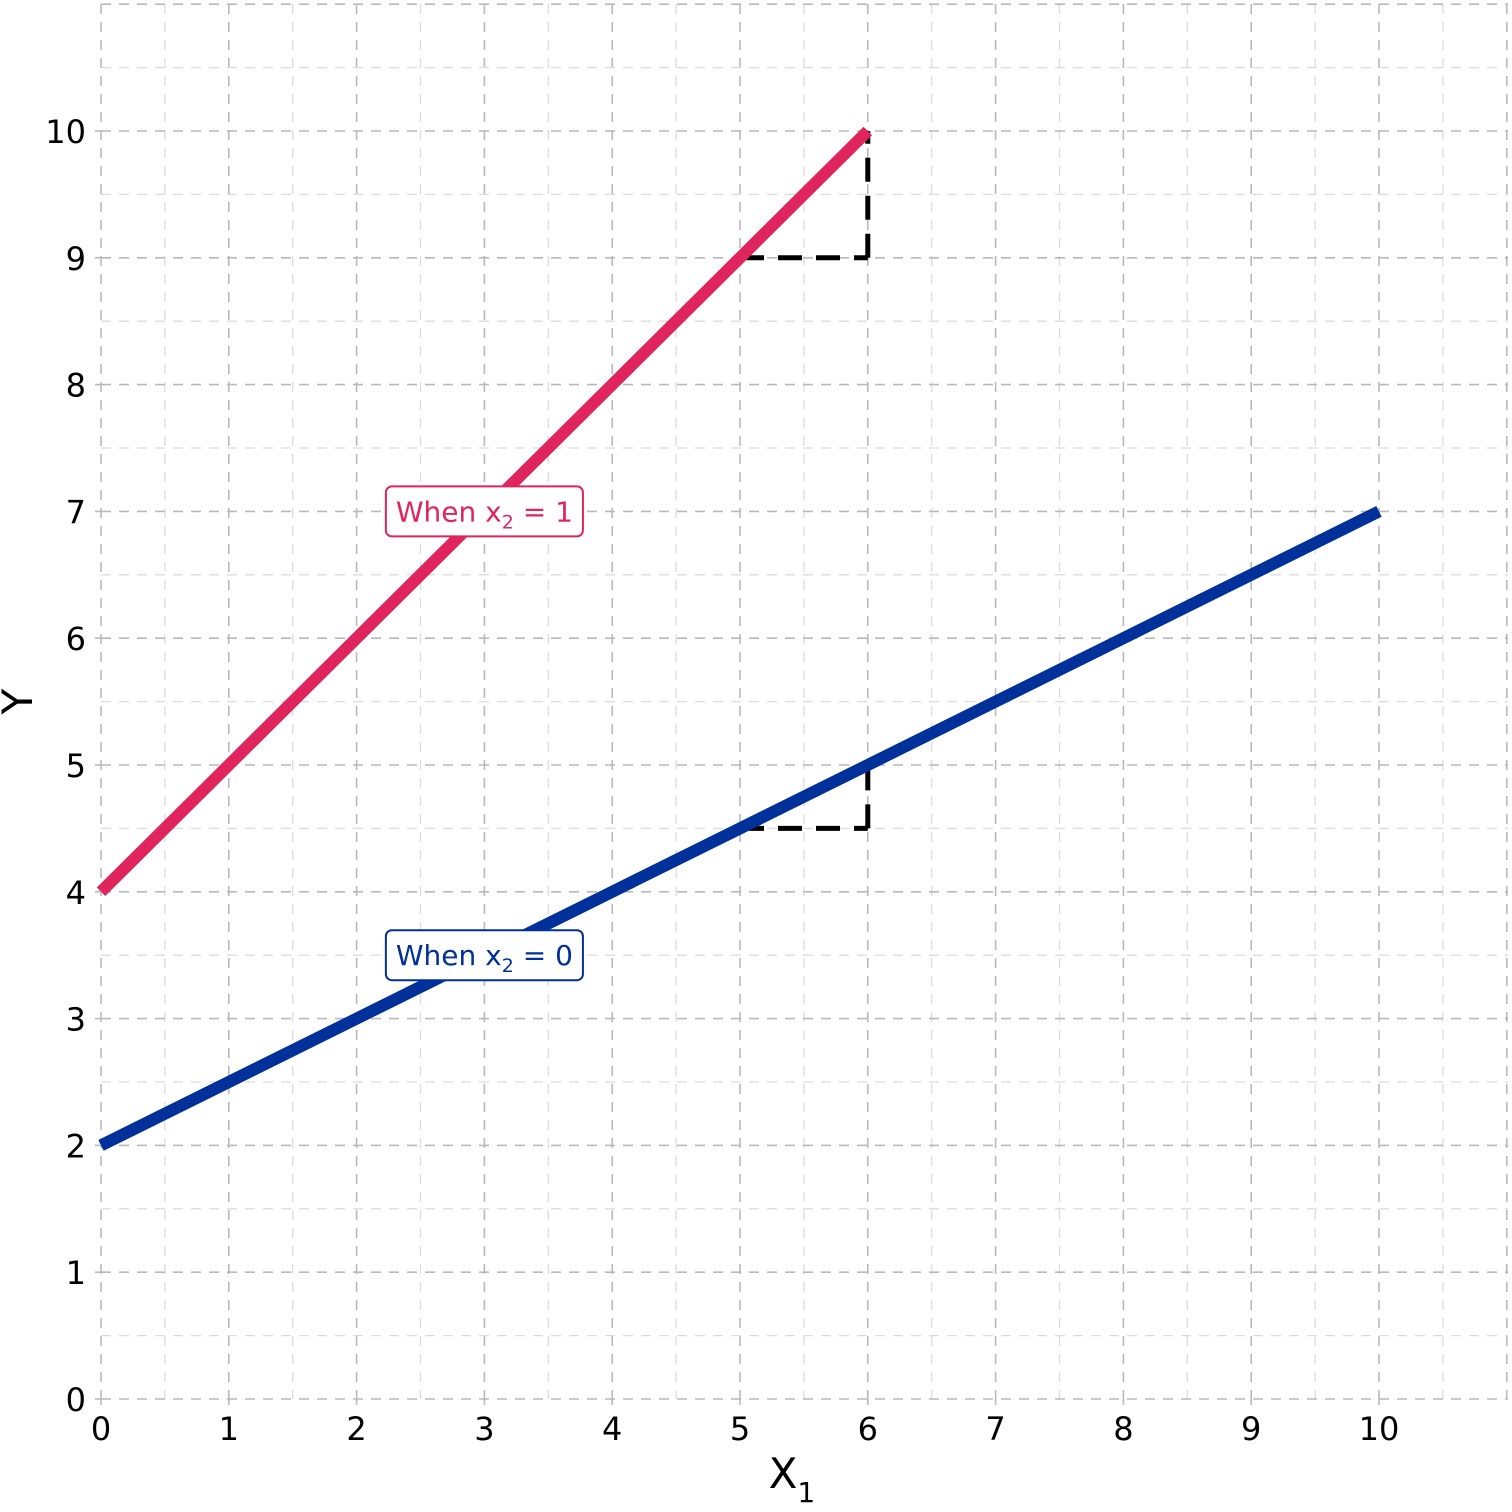  Describe the element at coordinates (76, 766) in the screenshot. I see `y-tick-label: 5` at that location.